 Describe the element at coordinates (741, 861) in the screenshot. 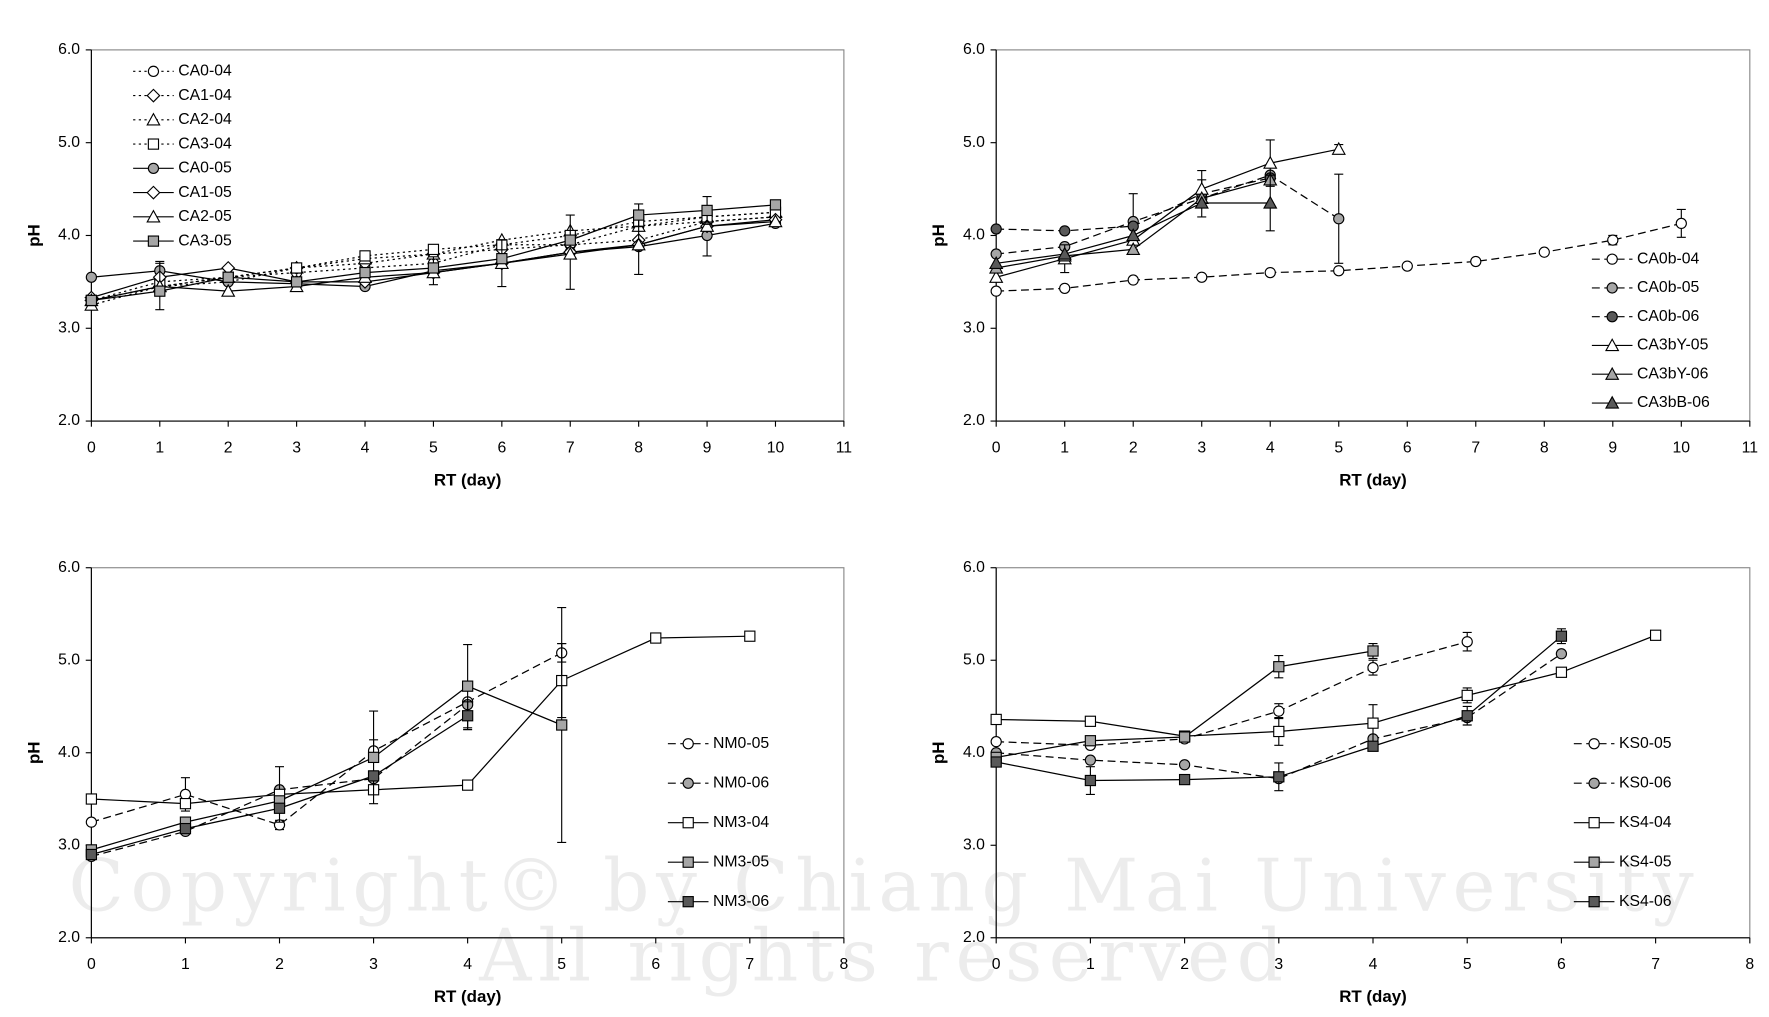

I see `legend-label: NM3-05` at that location.